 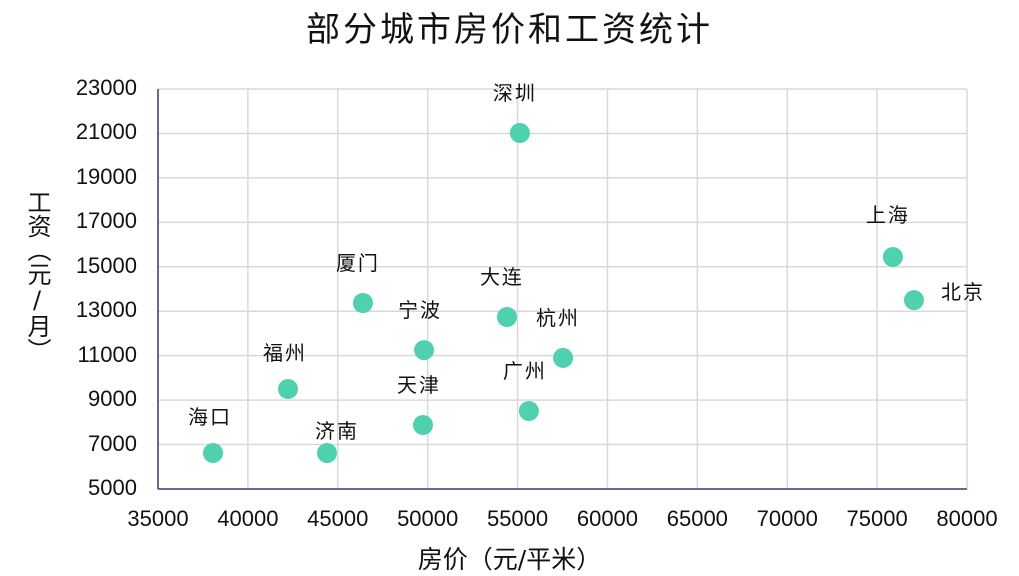 I want to click on point-label: 北京, so click(x=962, y=292).